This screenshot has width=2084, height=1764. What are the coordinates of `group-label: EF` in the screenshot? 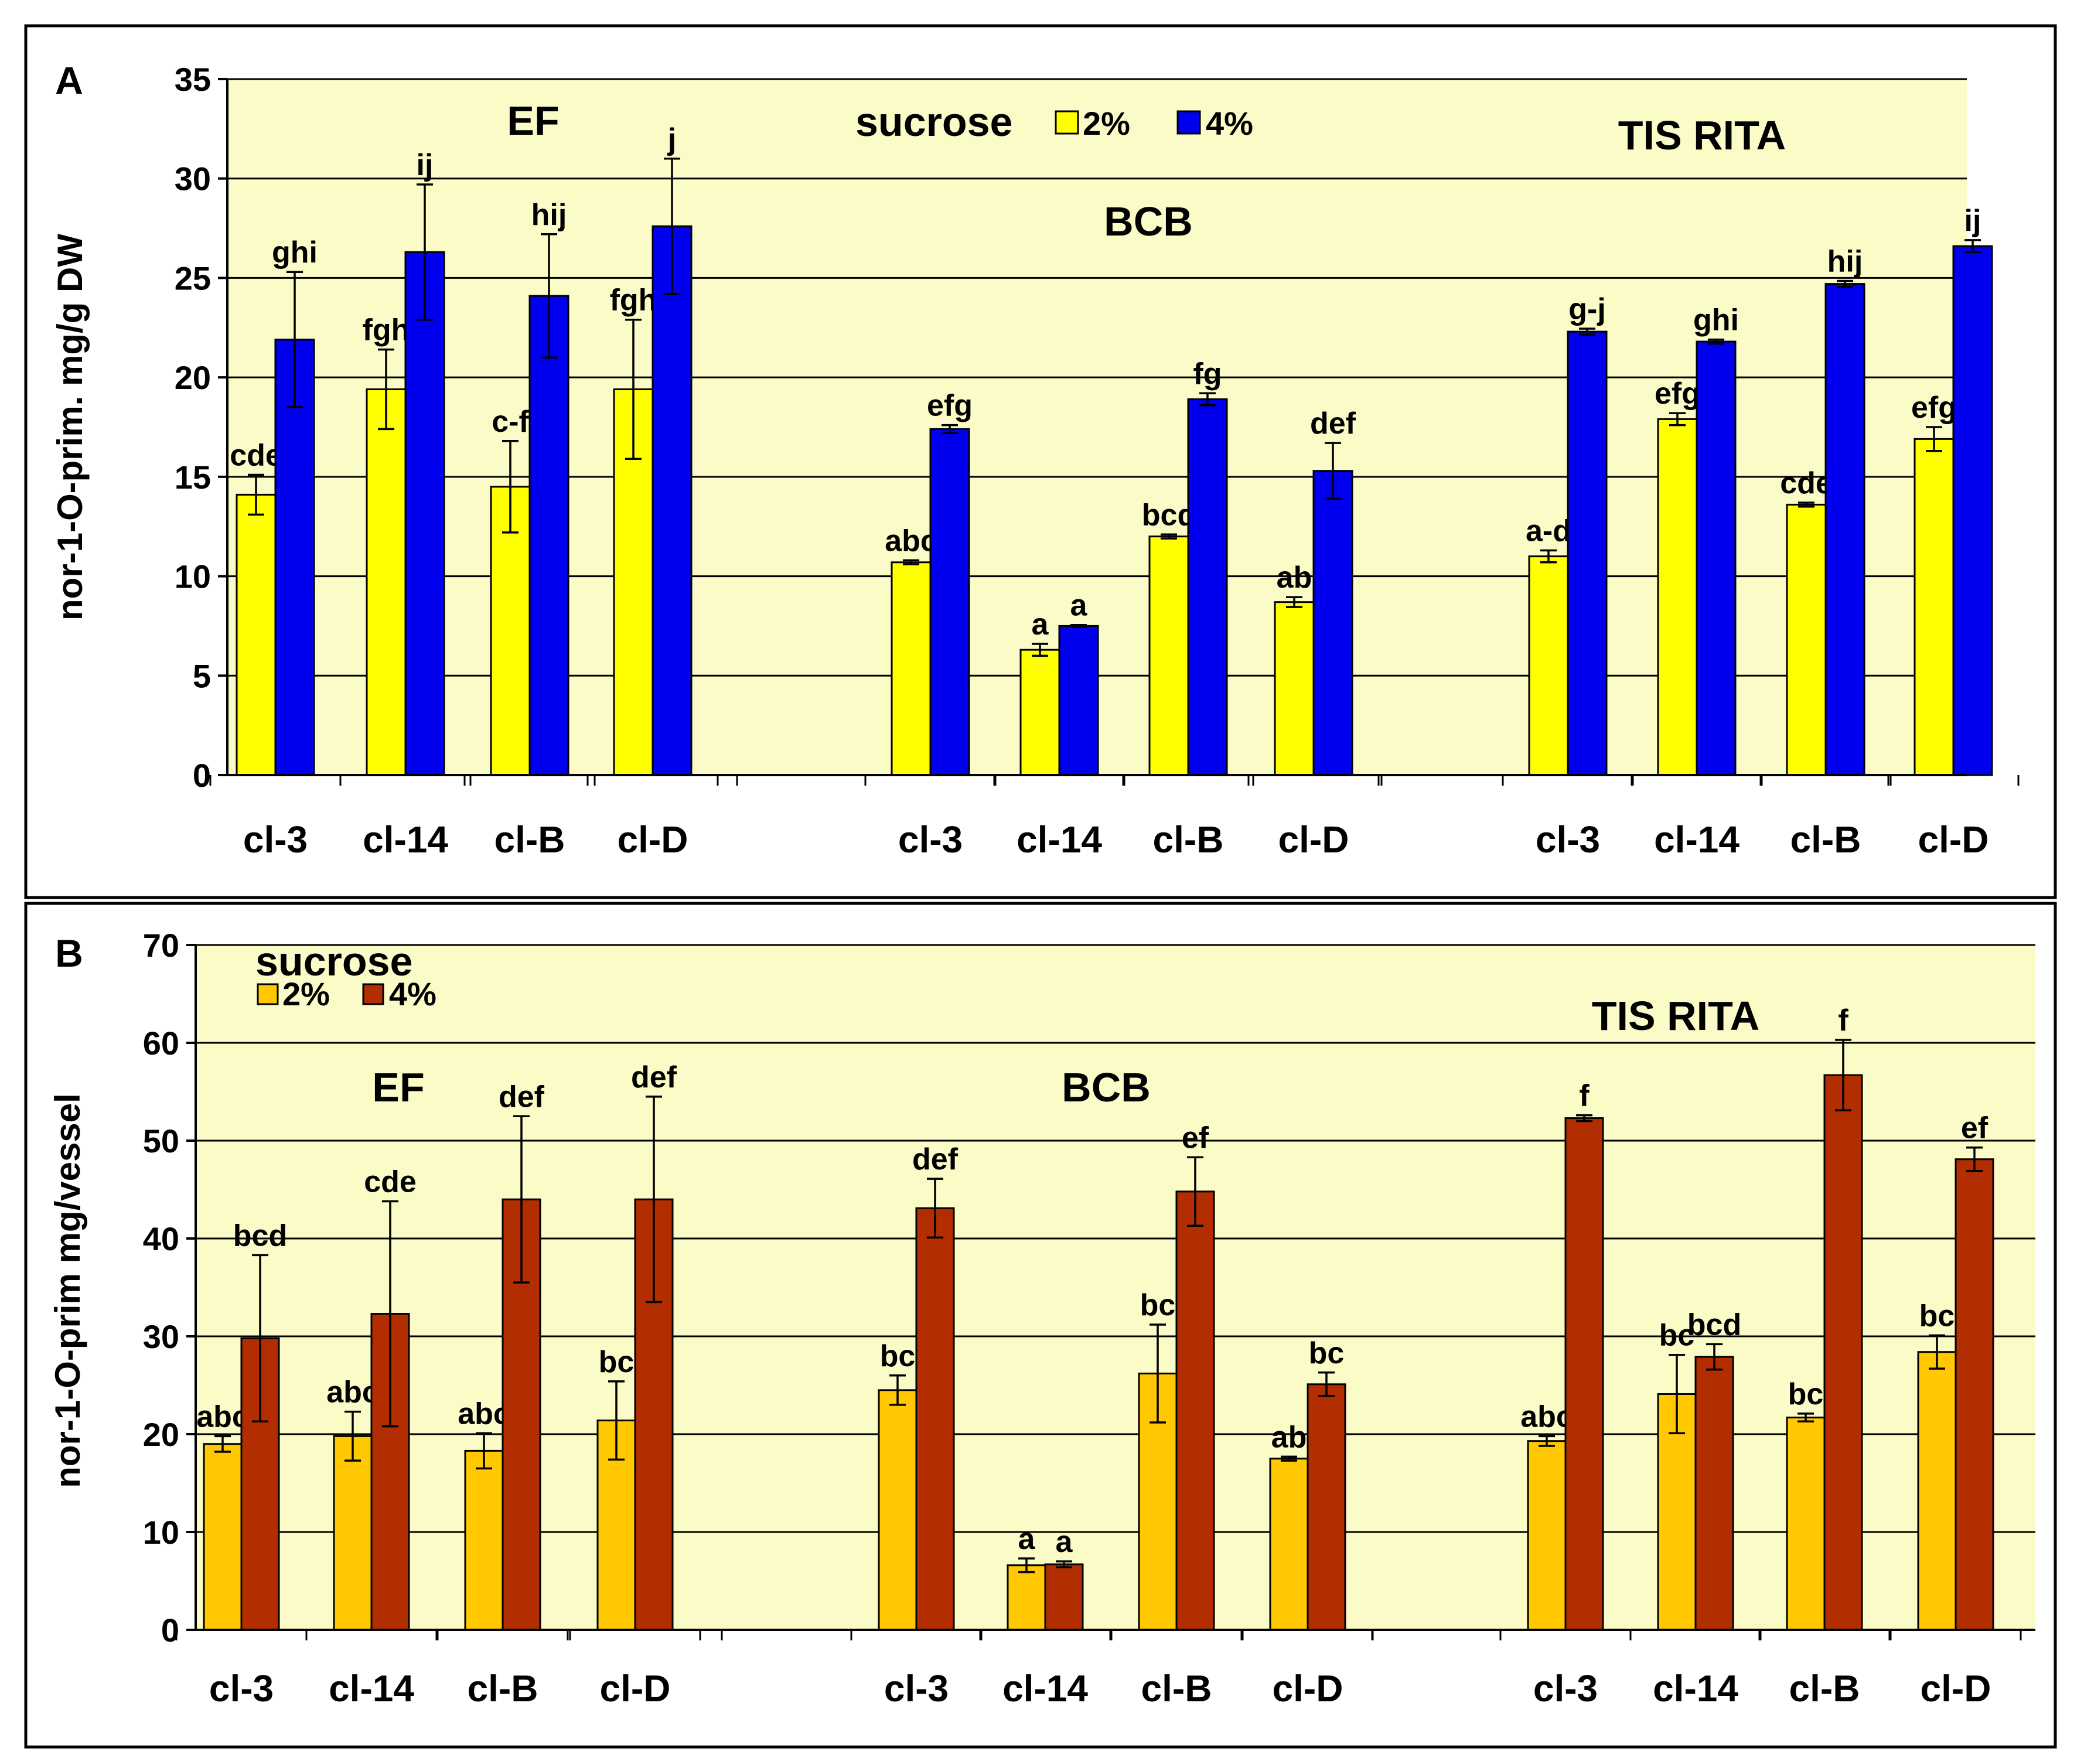 It's located at (533, 121).